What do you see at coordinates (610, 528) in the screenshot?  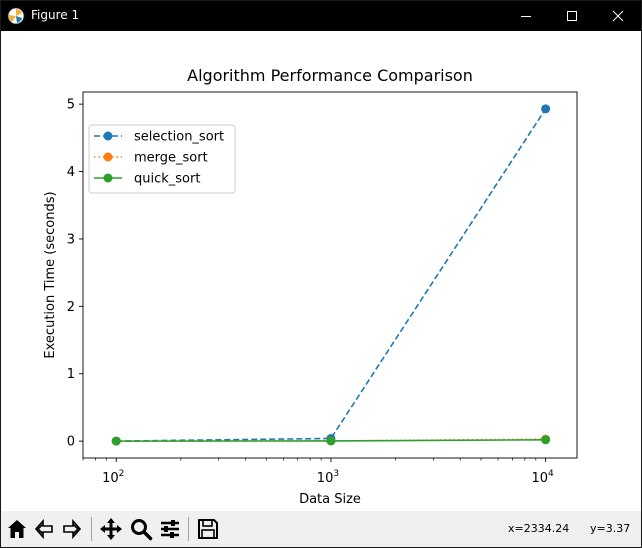 I see `y-coordinate-readout: y=3.37` at bounding box center [610, 528].